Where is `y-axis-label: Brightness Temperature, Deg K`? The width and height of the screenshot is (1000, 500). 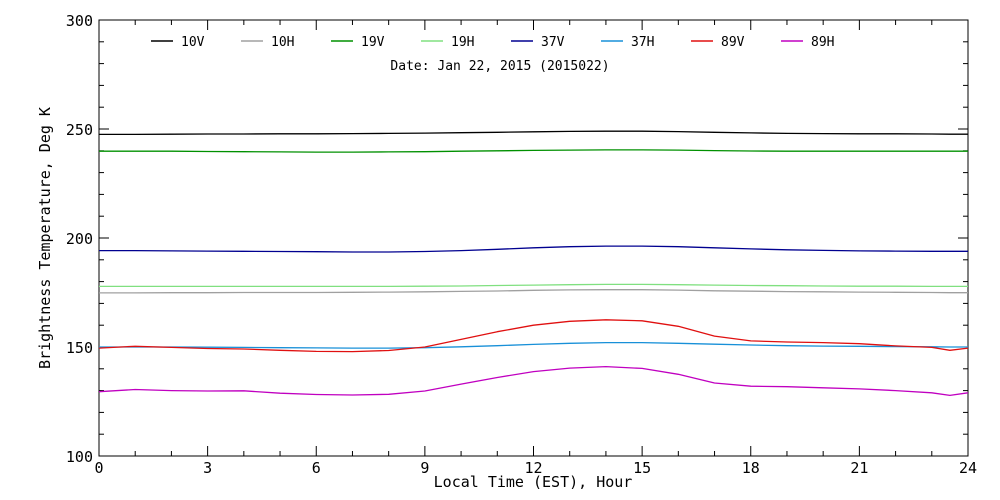 y-axis-label: Brightness Temperature, Deg K is located at coordinates (45, 238).